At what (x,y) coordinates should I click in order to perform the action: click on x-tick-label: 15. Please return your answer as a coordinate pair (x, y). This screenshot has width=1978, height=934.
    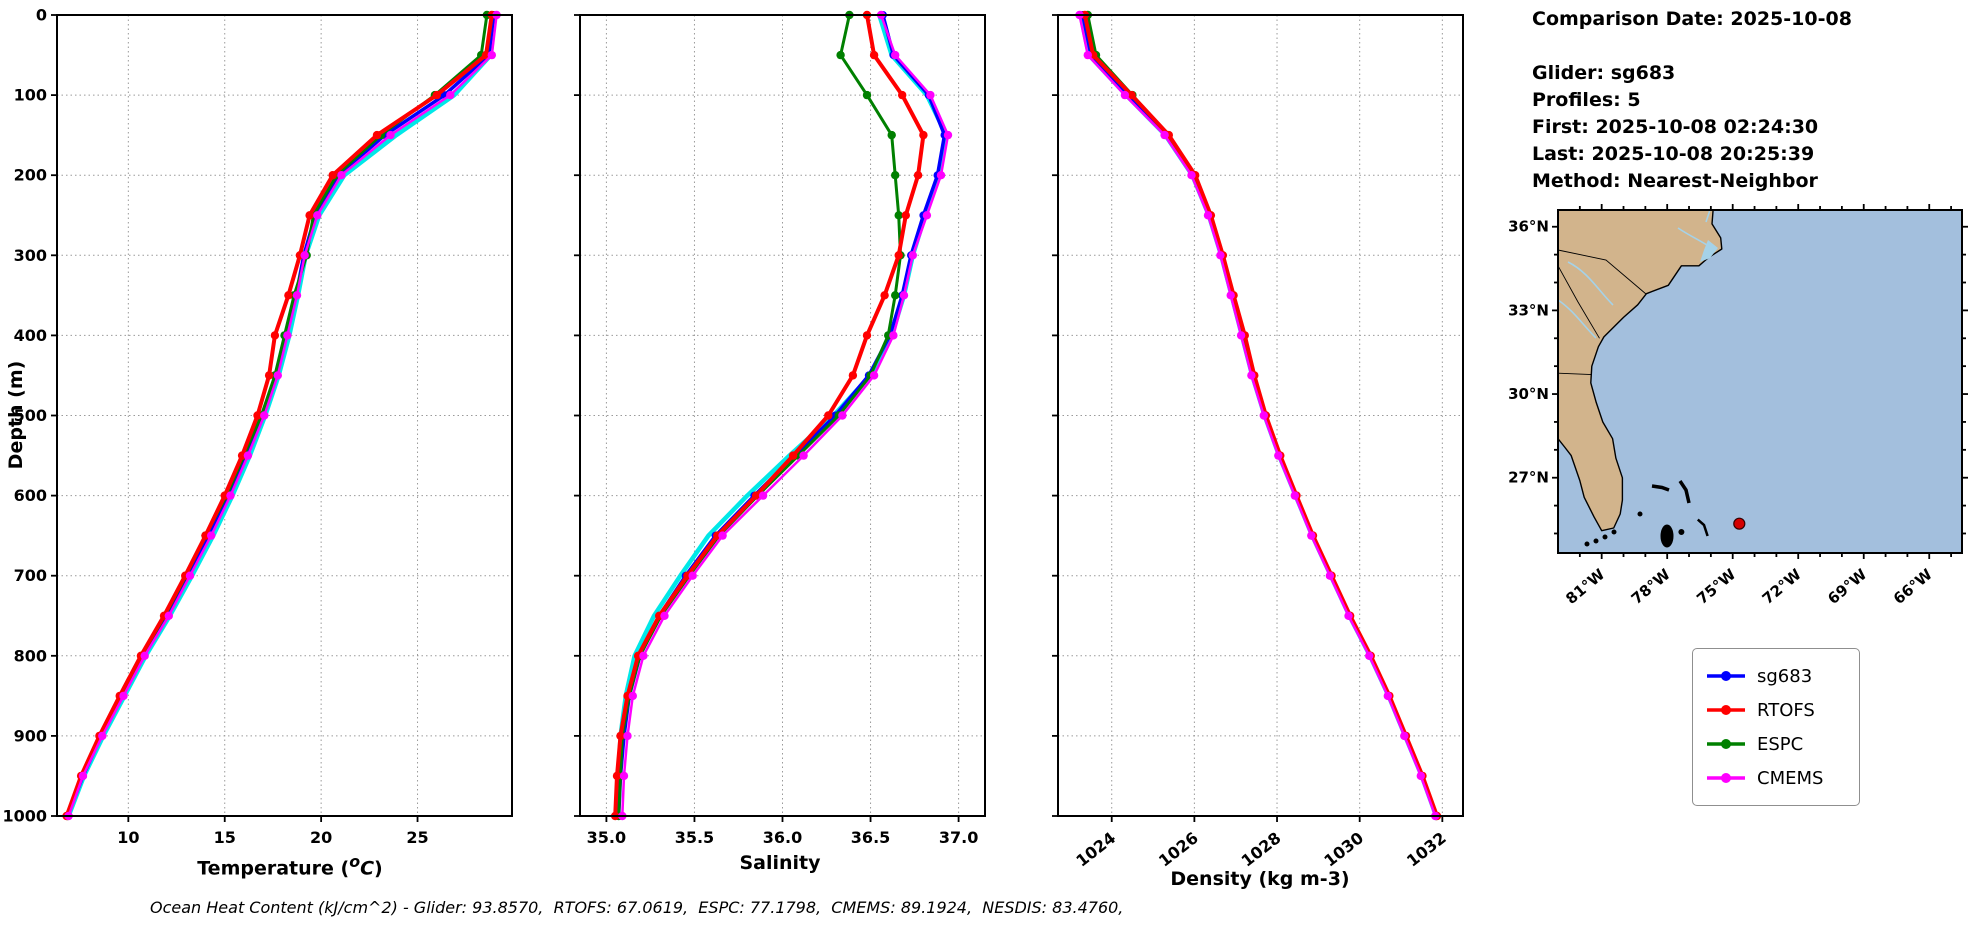
    Looking at the image, I should click on (225, 837).